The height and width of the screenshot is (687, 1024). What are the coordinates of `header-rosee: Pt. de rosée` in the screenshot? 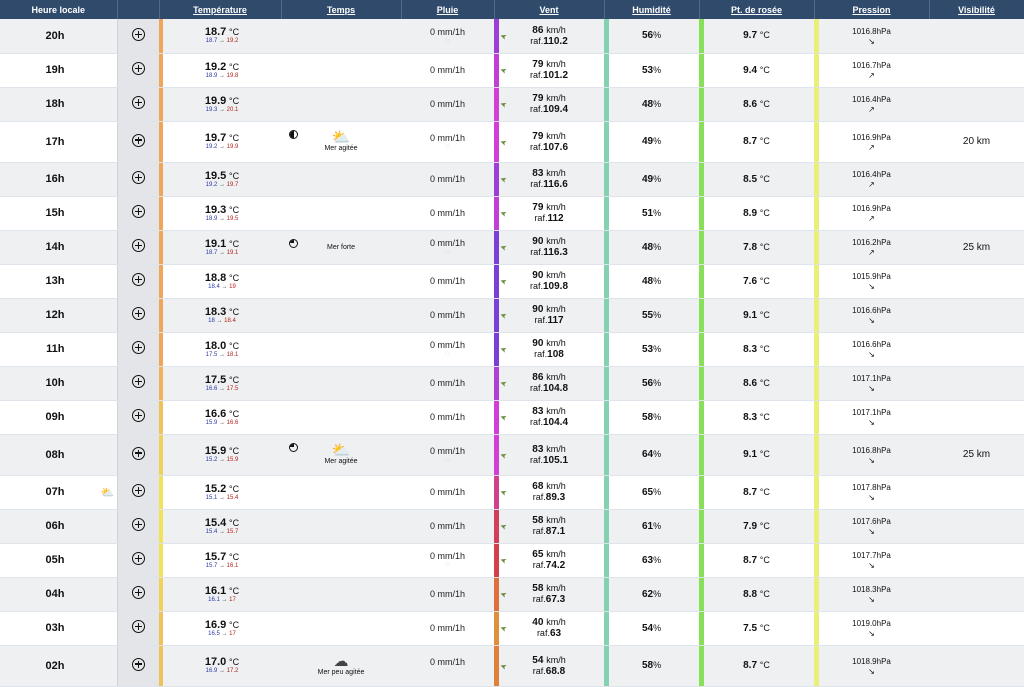 It's located at (757, 9).